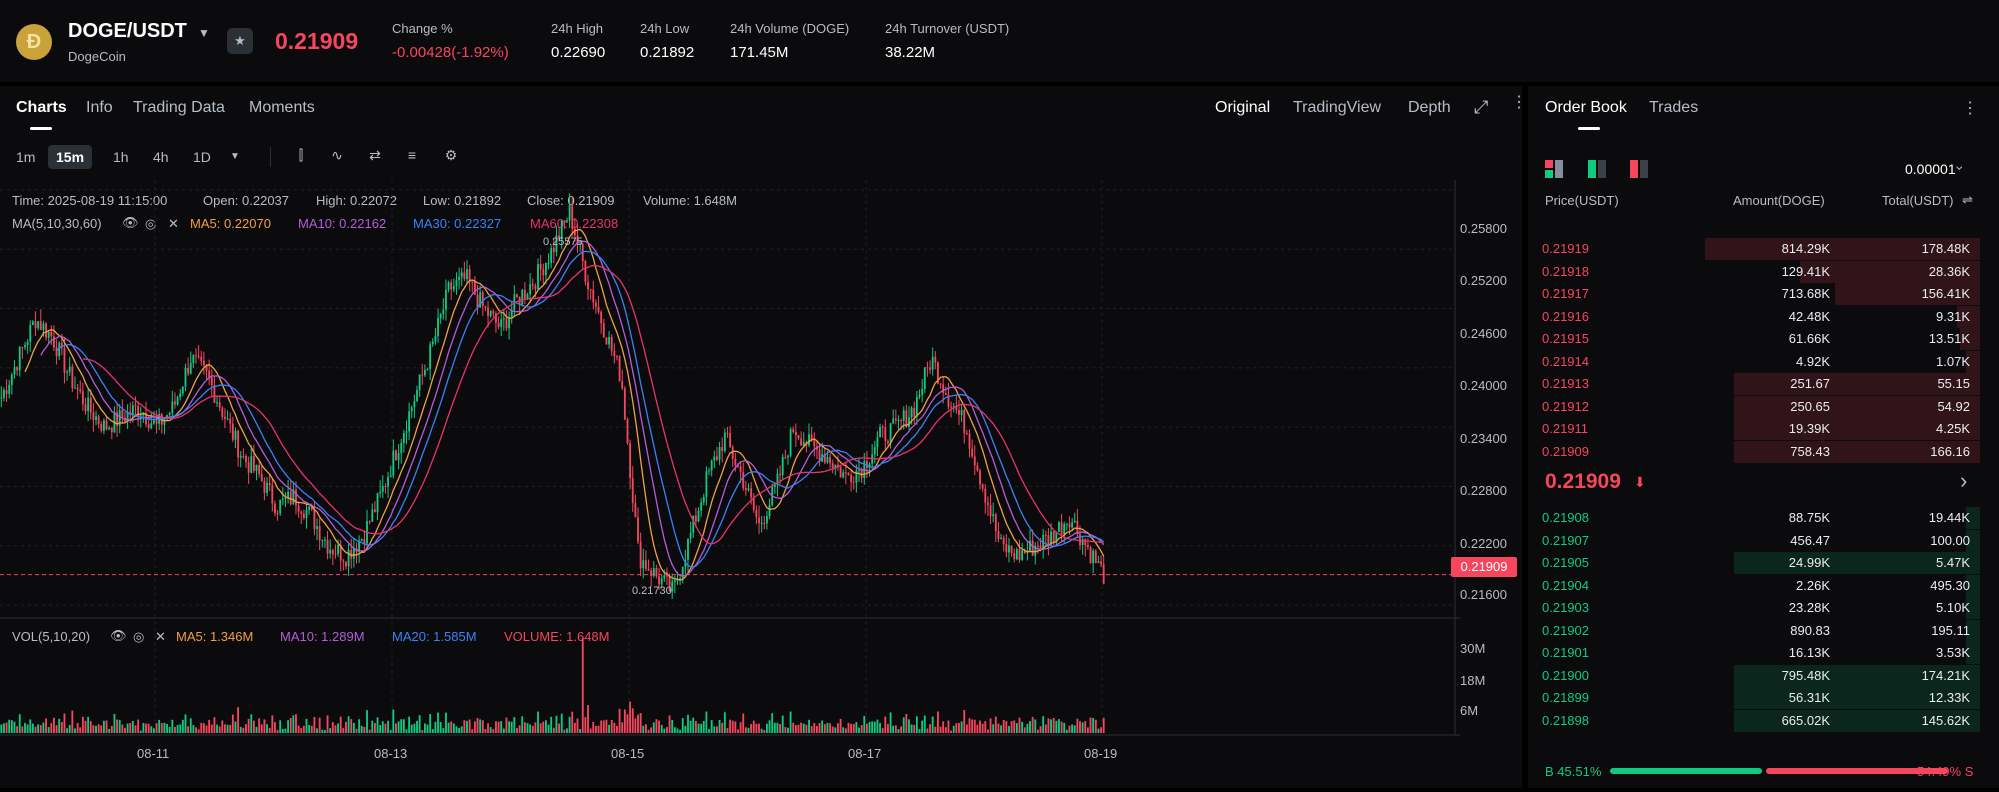 The width and height of the screenshot is (1999, 792). Describe the element at coordinates (1755, 675) in the screenshot. I see `bid-row: 0.21900 795.48K 174.21K` at that location.